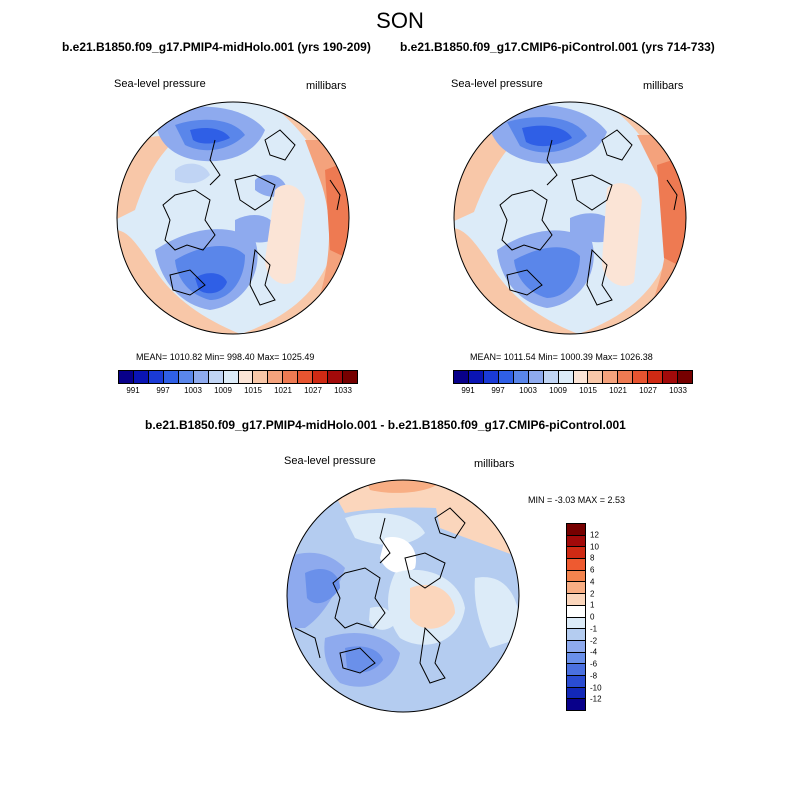  What do you see at coordinates (592, 605) in the screenshot?
I see `colorbar-tick-label: 1` at bounding box center [592, 605].